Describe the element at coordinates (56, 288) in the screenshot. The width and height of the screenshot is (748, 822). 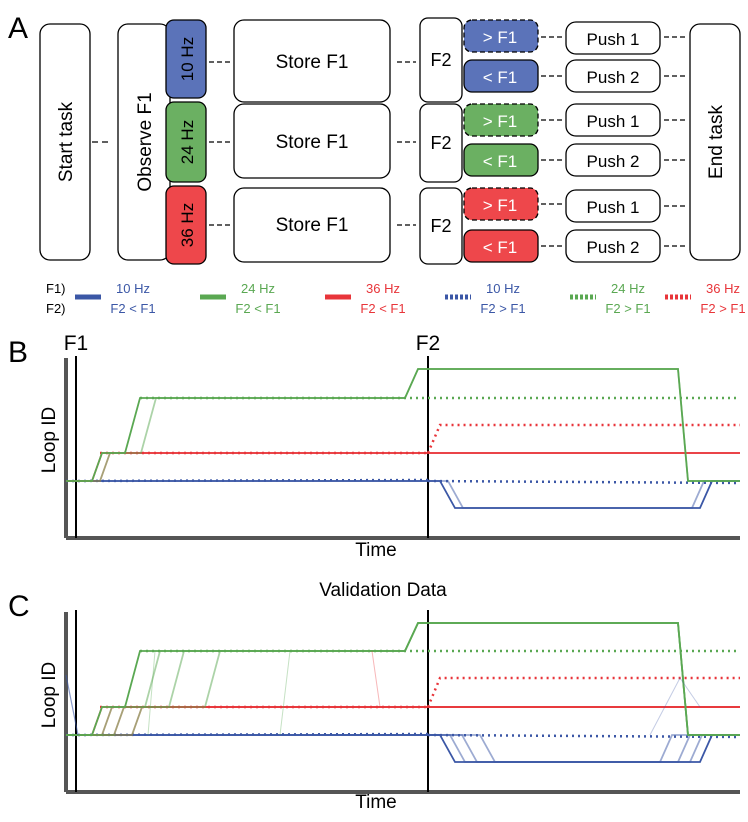
I see `legend-f1-label: F1)` at that location.